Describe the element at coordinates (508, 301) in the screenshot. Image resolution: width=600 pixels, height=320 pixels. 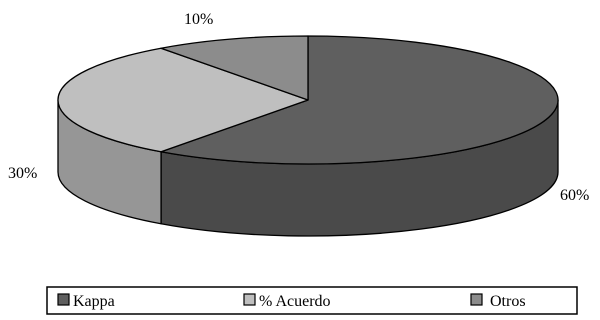
I see `legend-label-otros: Otros` at that location.